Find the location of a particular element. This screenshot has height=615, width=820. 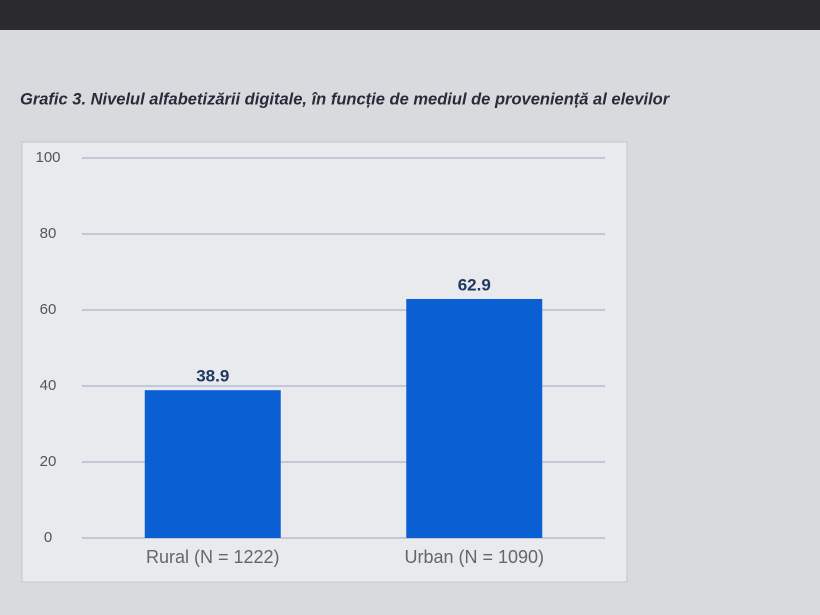

x-tick-label: Urban (N = 1090) is located at coordinates (474, 557).